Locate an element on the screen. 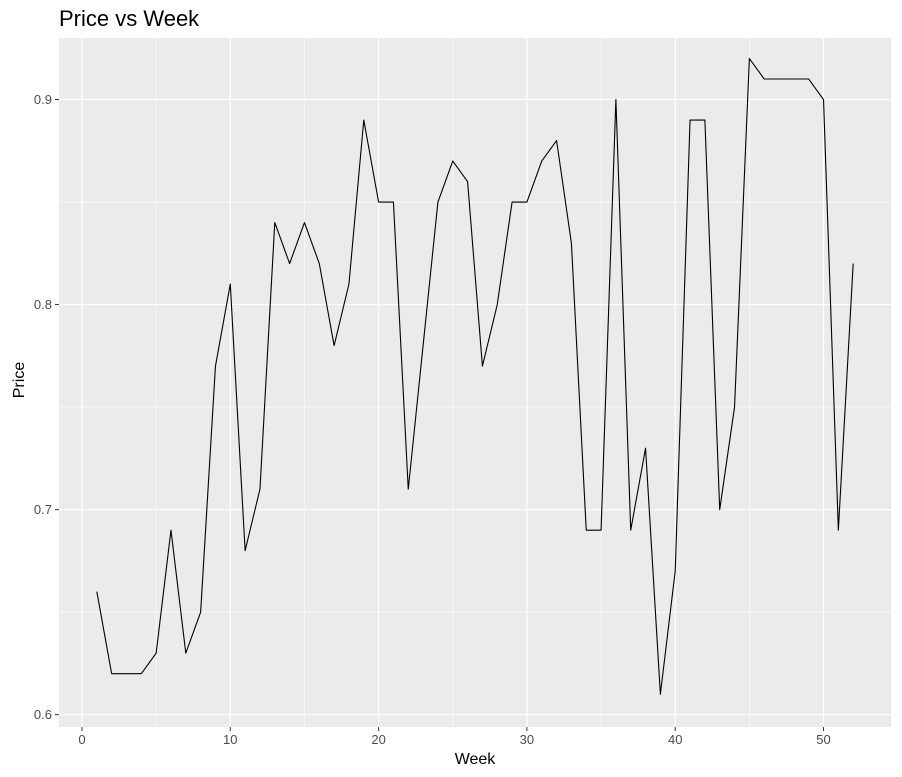 Image resolution: width=902 pixels, height=777 pixels. x-tick-label: 30 is located at coordinates (527, 739).